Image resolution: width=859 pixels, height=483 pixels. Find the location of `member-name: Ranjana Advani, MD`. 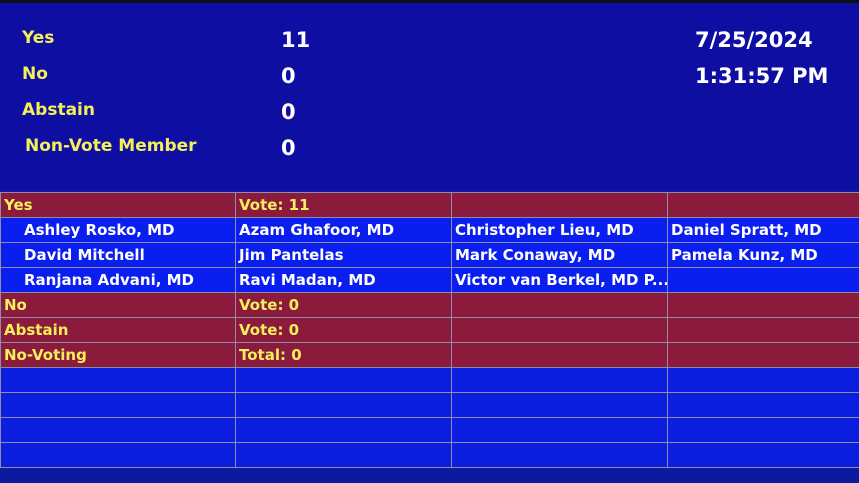

member-name: Ranjana Advani, MD is located at coordinates (118, 280).